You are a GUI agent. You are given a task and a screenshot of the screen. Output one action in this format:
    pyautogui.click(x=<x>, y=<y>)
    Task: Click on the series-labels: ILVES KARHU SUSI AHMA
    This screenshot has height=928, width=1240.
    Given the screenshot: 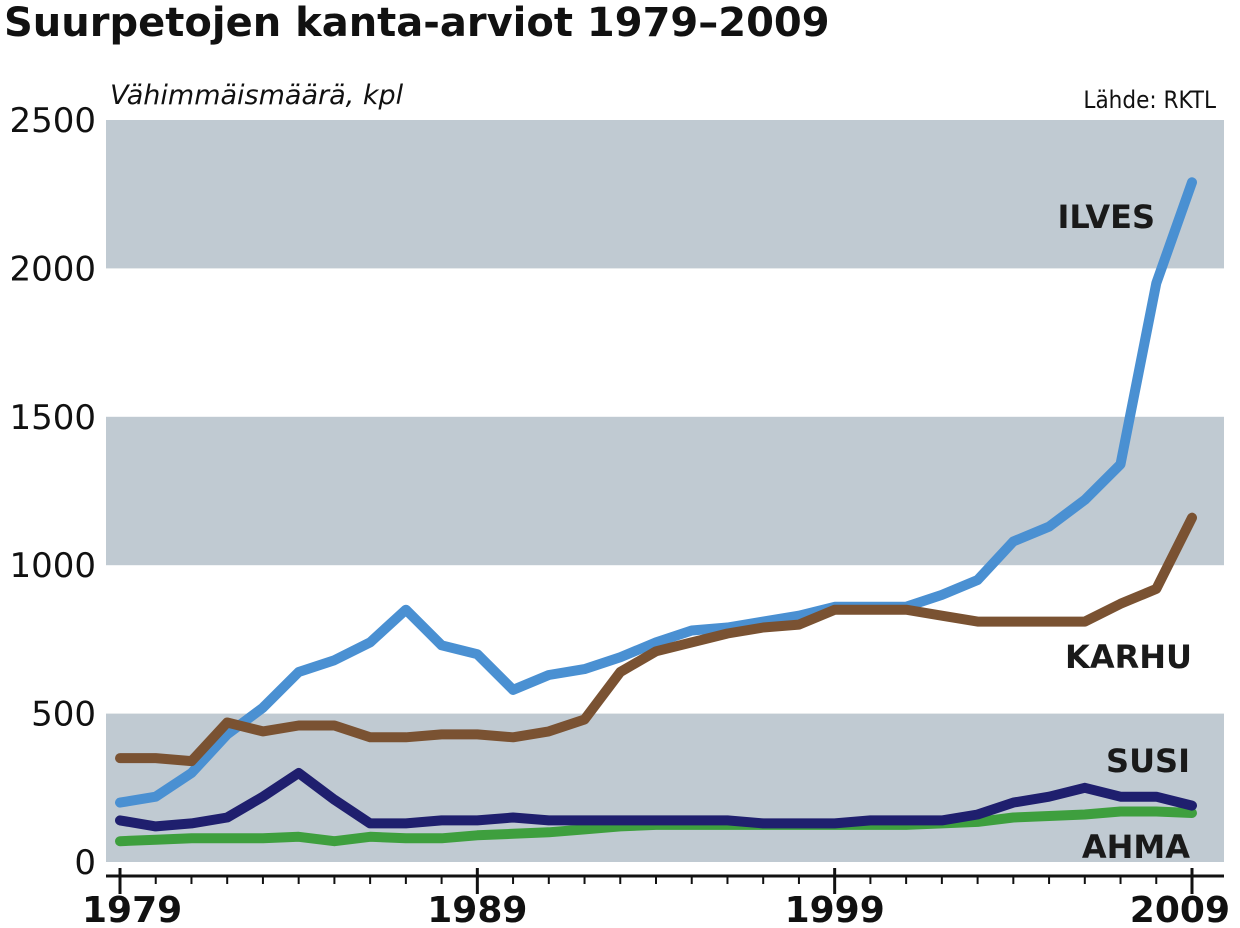 What is the action you would take?
    pyautogui.click(x=1124, y=532)
    